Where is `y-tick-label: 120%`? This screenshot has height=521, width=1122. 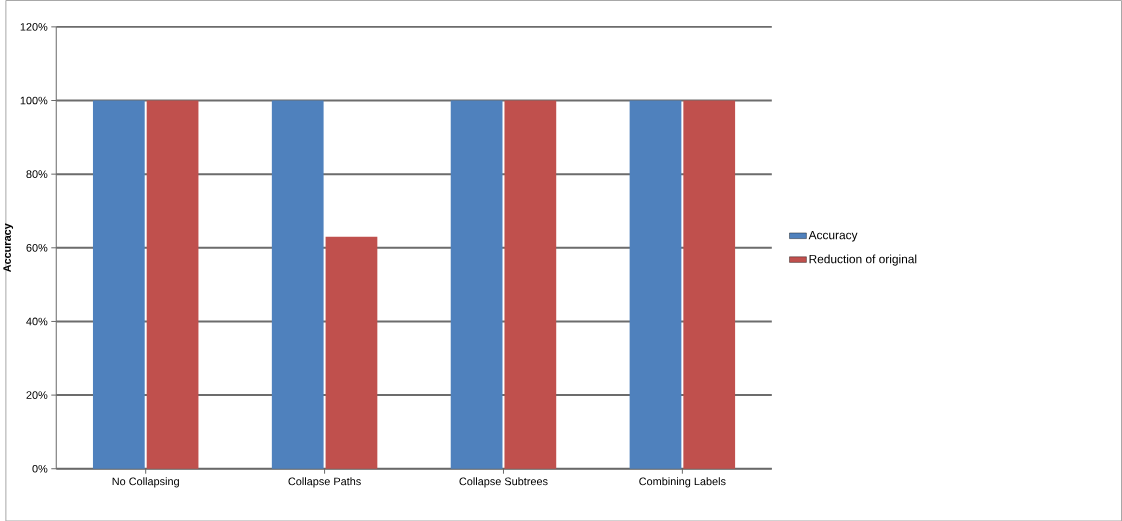 y-tick-label: 120% is located at coordinates (34, 26).